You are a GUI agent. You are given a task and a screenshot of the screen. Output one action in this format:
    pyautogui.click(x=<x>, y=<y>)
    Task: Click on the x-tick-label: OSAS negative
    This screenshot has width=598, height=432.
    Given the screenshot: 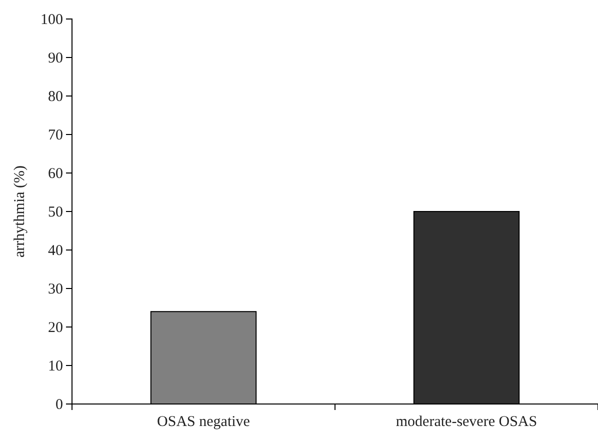 What is the action you would take?
    pyautogui.click(x=203, y=422)
    